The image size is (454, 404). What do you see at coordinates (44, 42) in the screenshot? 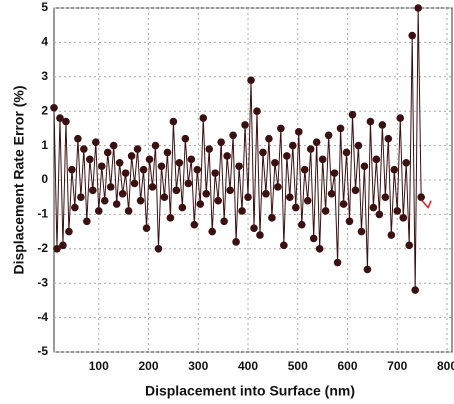
I see `y-tick-label: 4` at bounding box center [44, 42].